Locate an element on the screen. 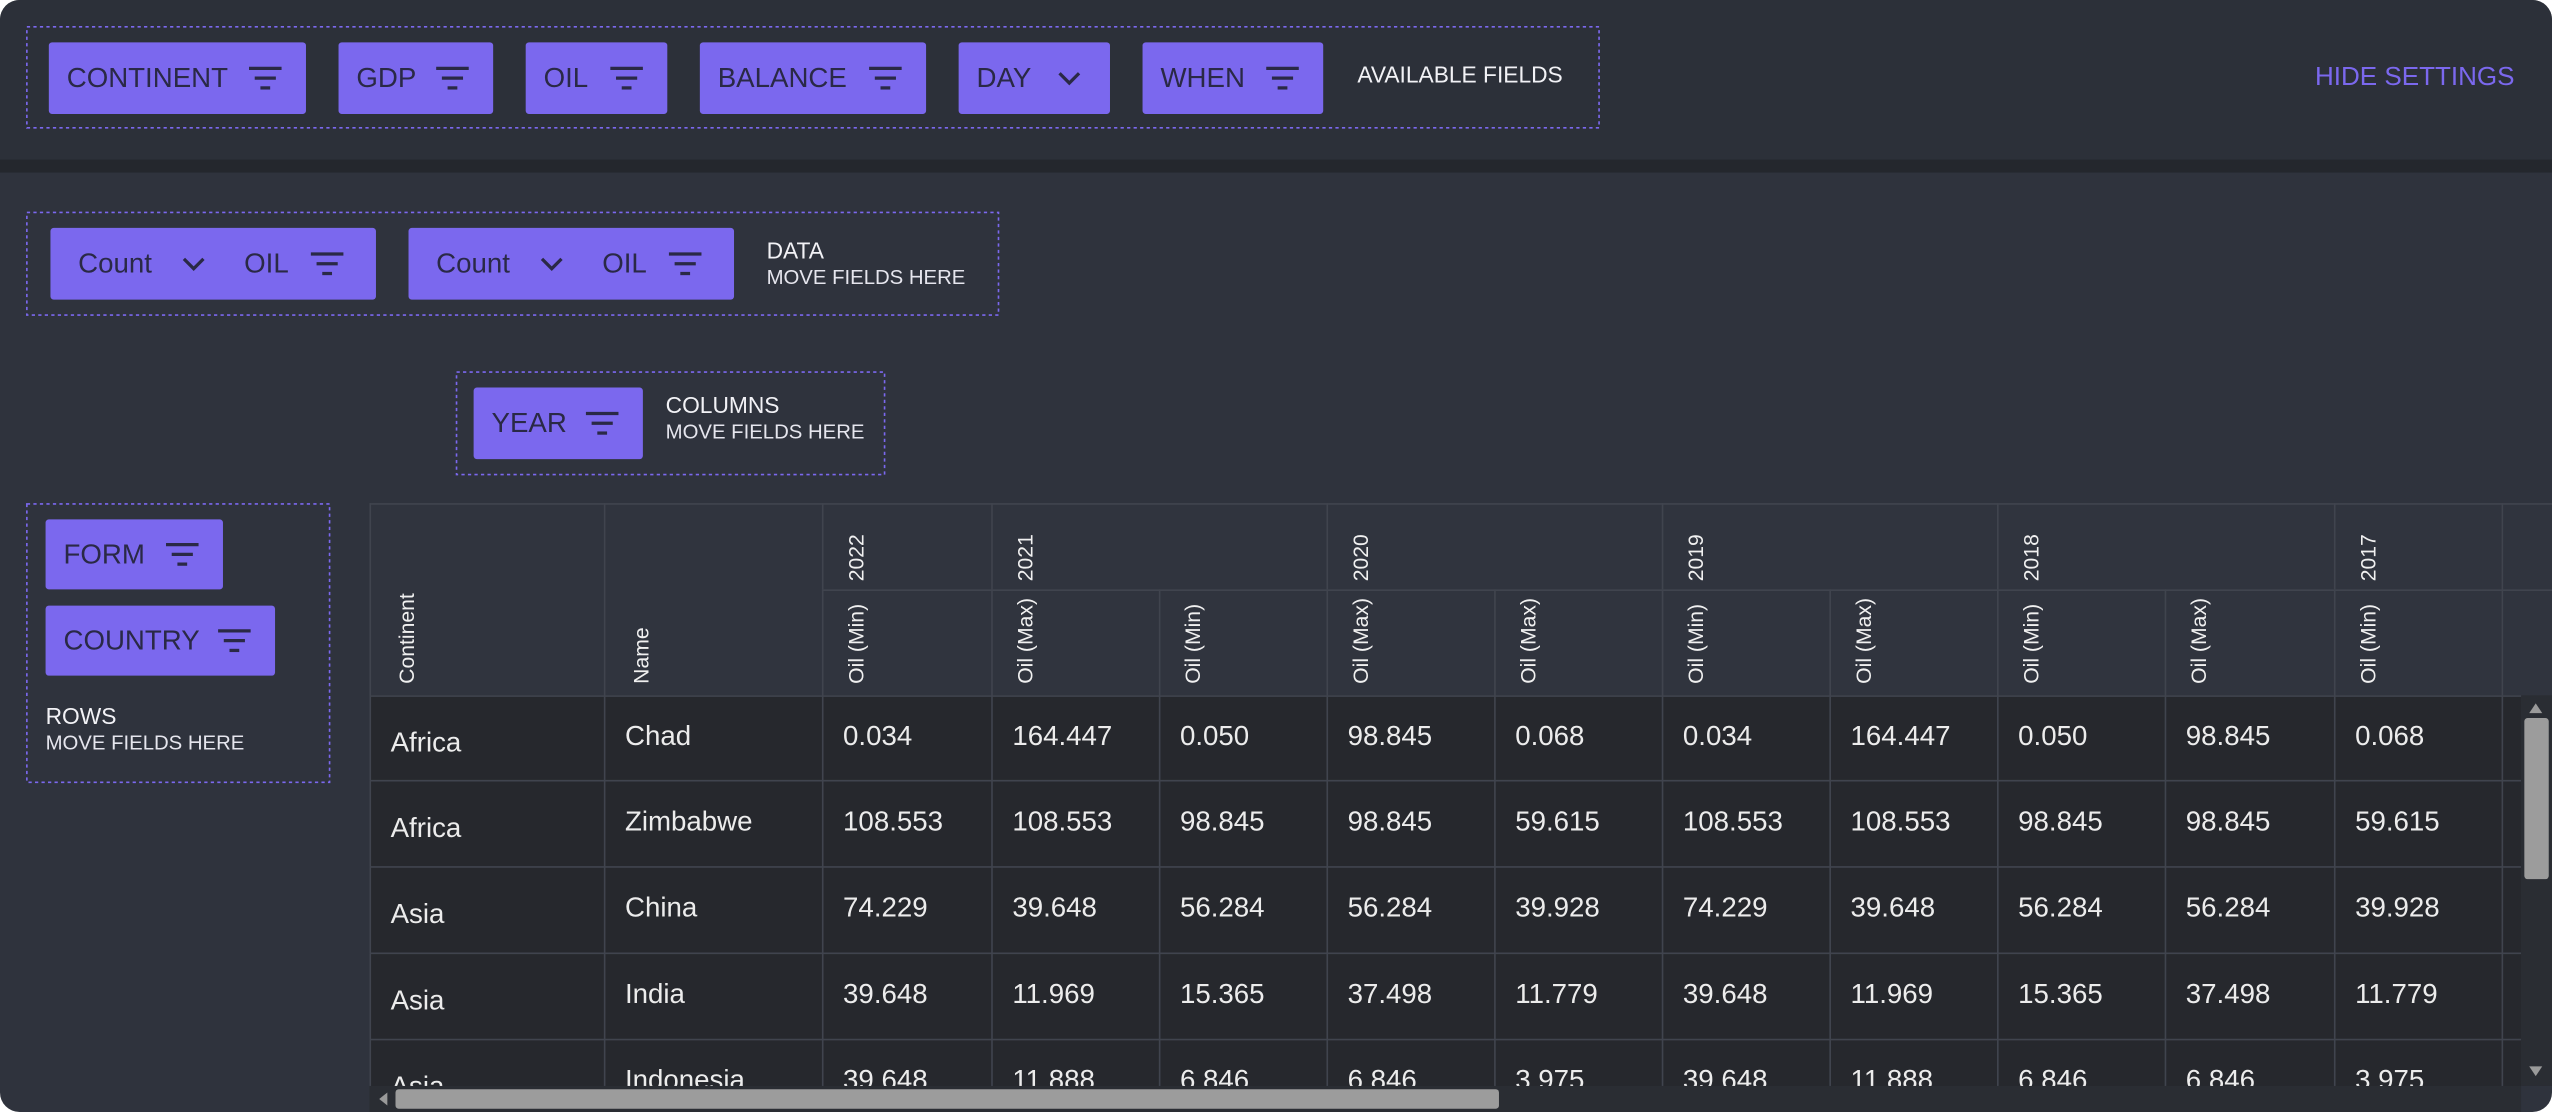  field-chip: OIL is located at coordinates (596, 78).